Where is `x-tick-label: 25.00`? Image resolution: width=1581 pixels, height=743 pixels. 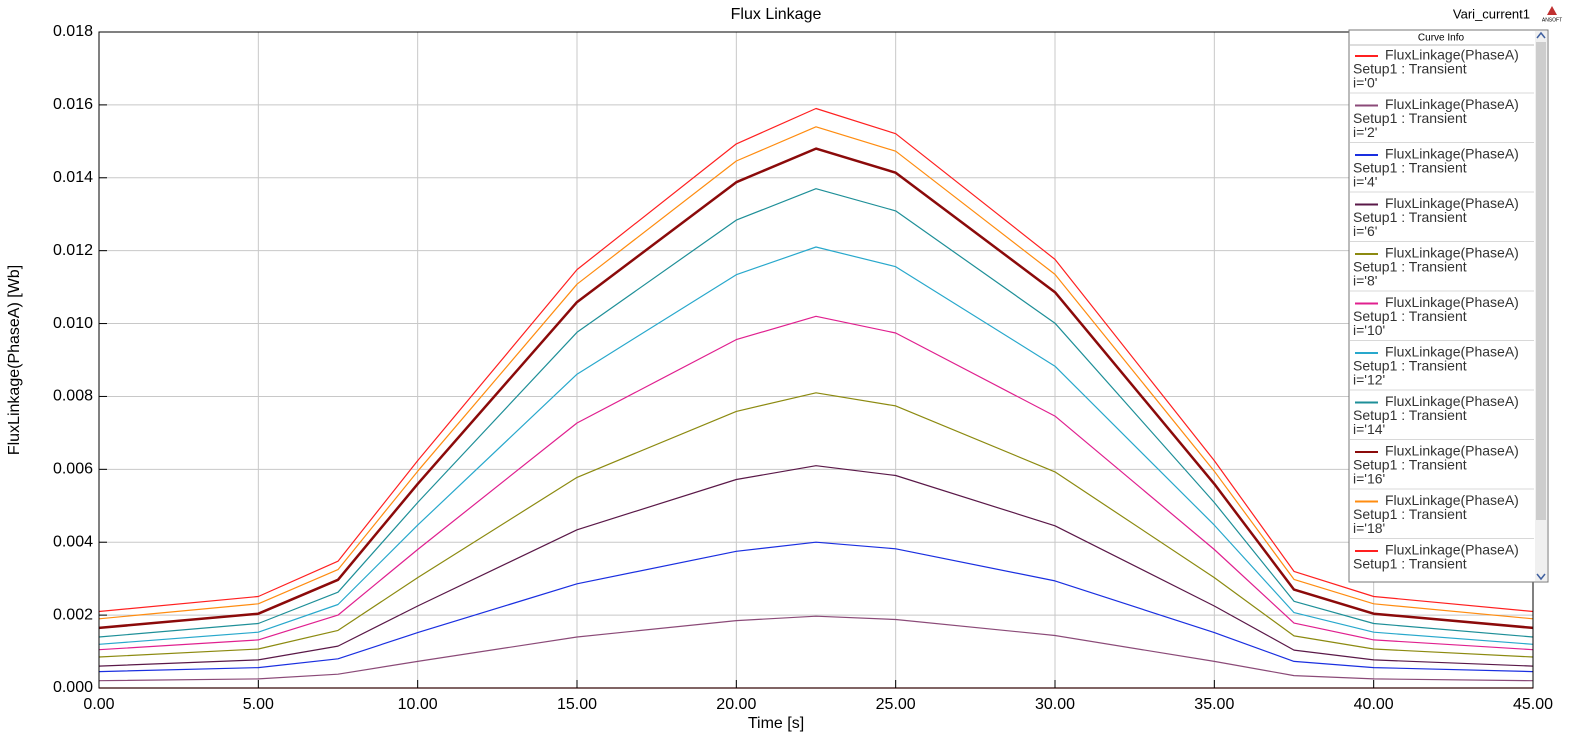
x-tick-label: 25.00 is located at coordinates (896, 704).